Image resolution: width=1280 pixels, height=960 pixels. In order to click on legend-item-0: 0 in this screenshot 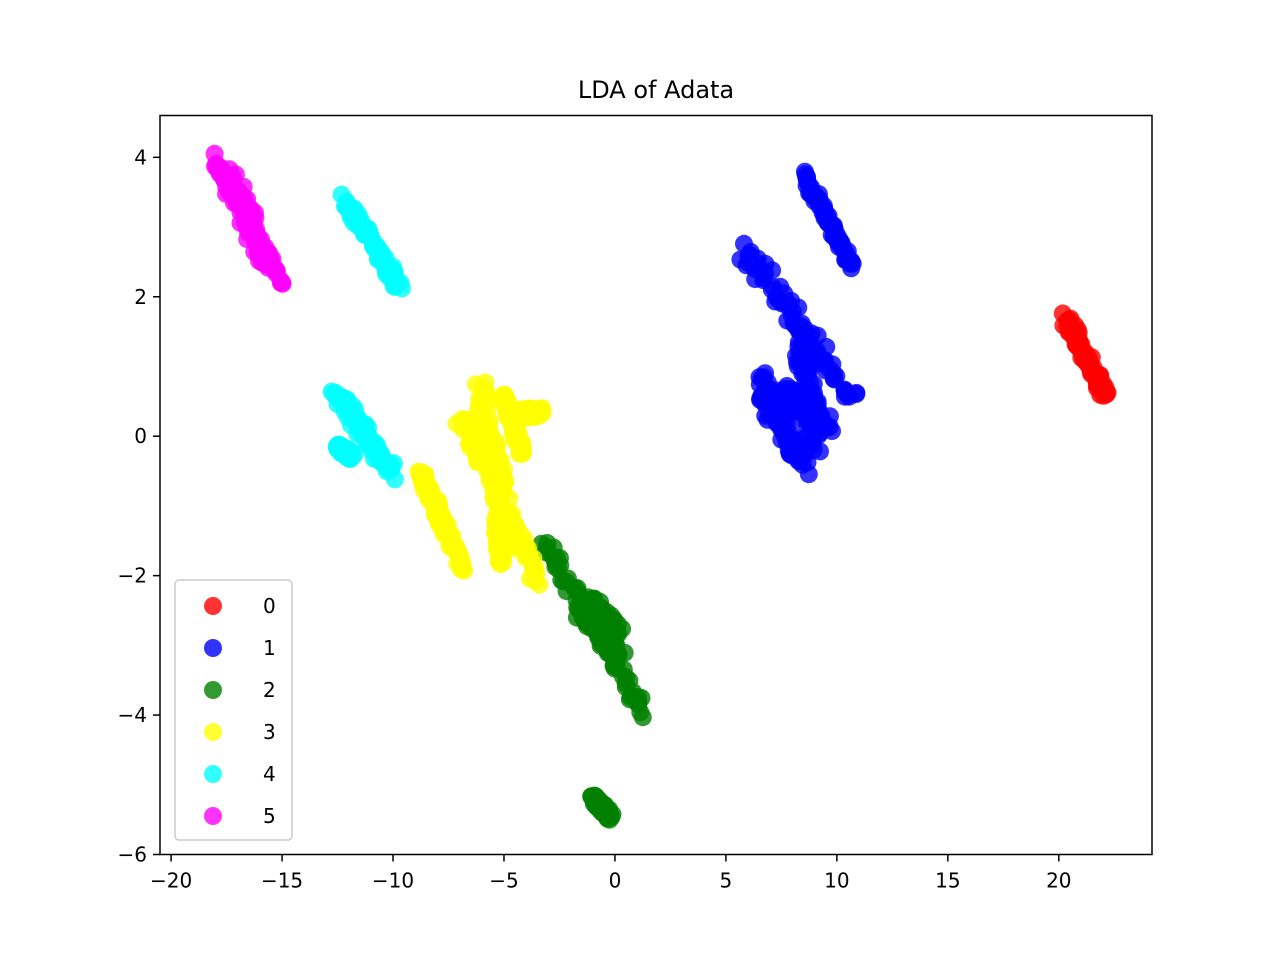, I will do `click(240, 606)`.